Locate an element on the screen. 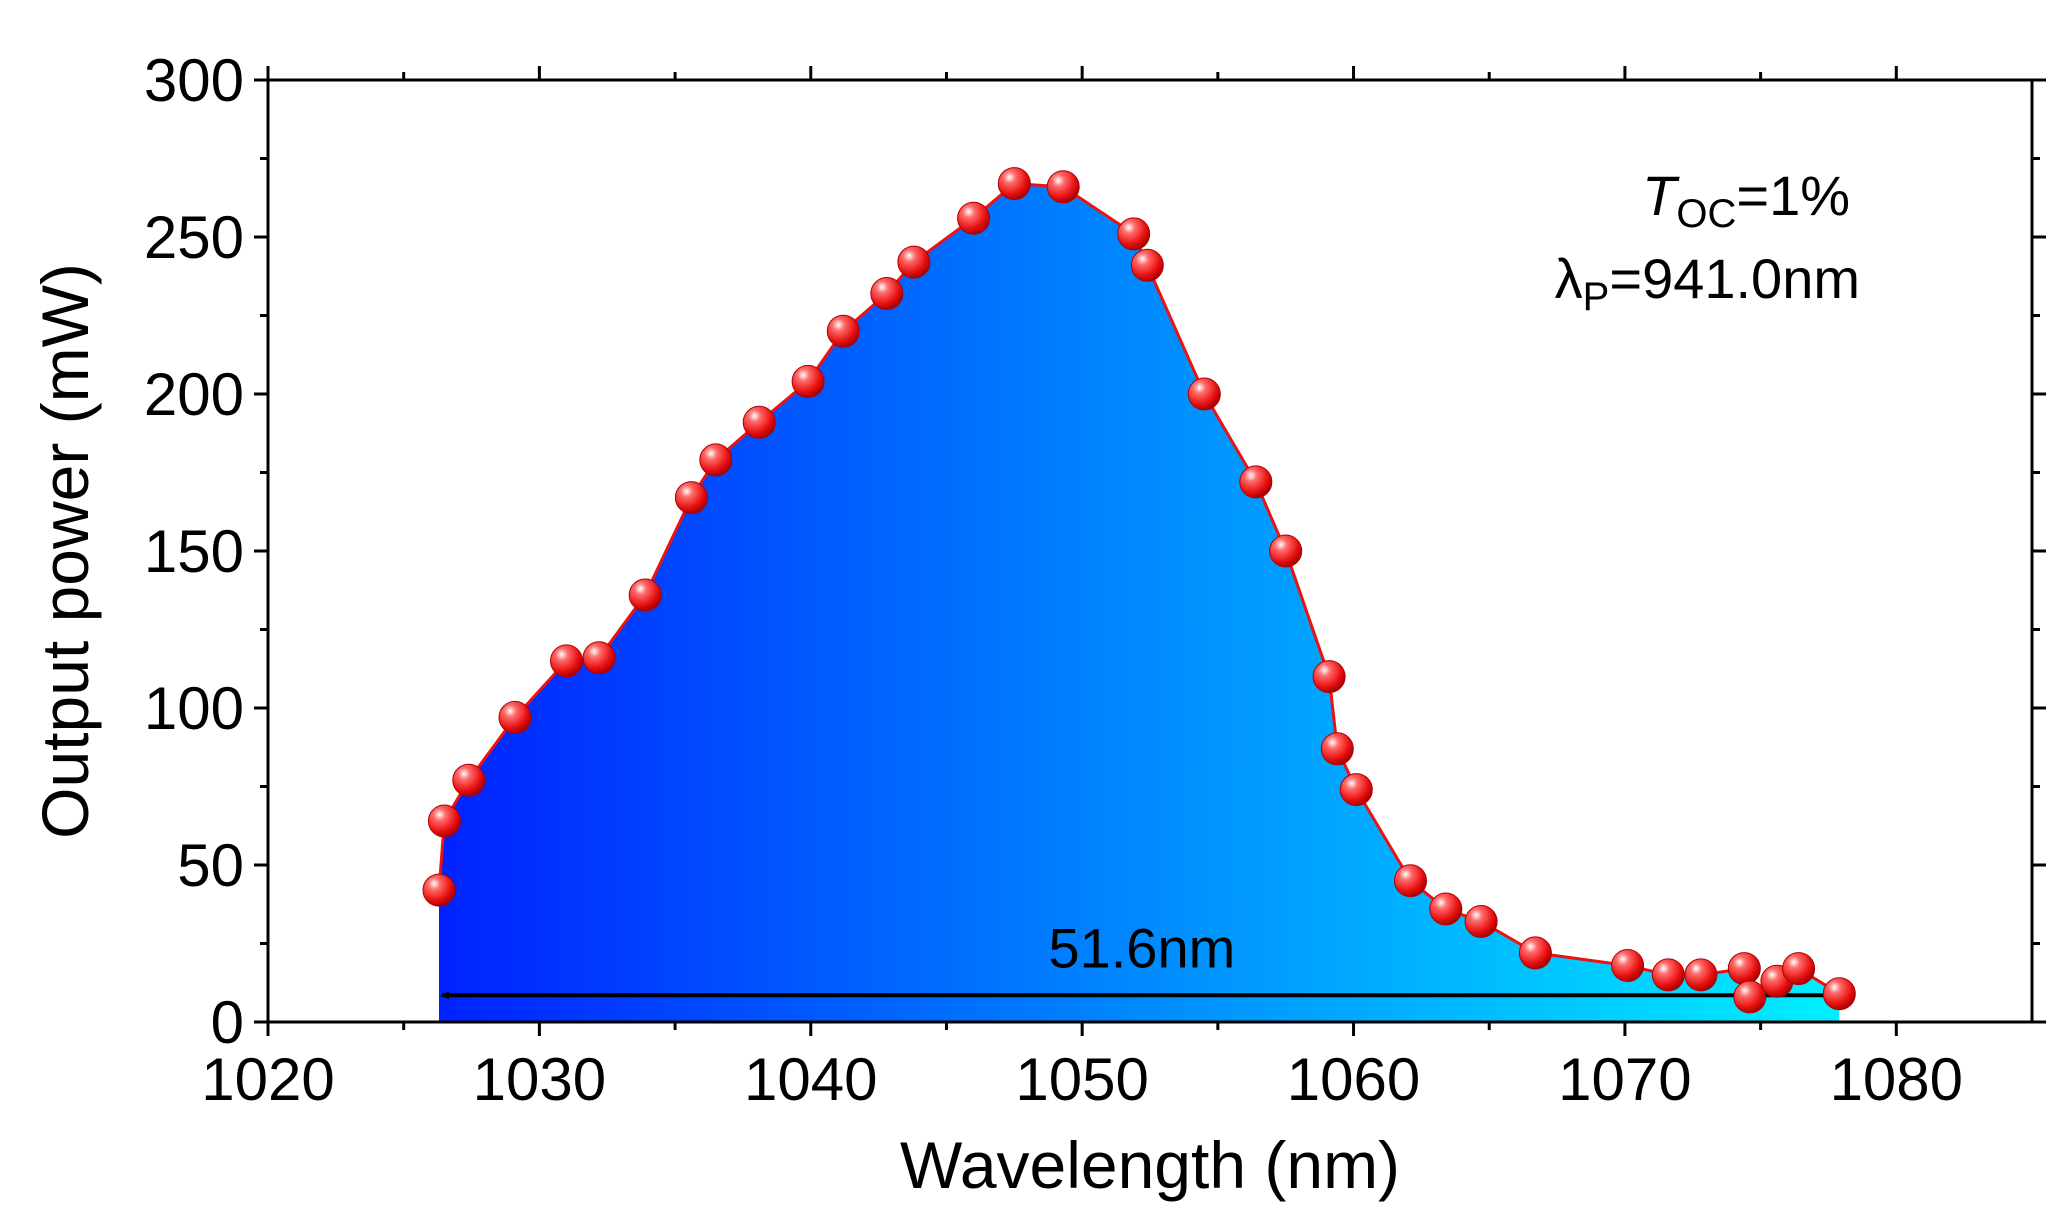  lambda-subscript: P is located at coordinates (1596, 297).